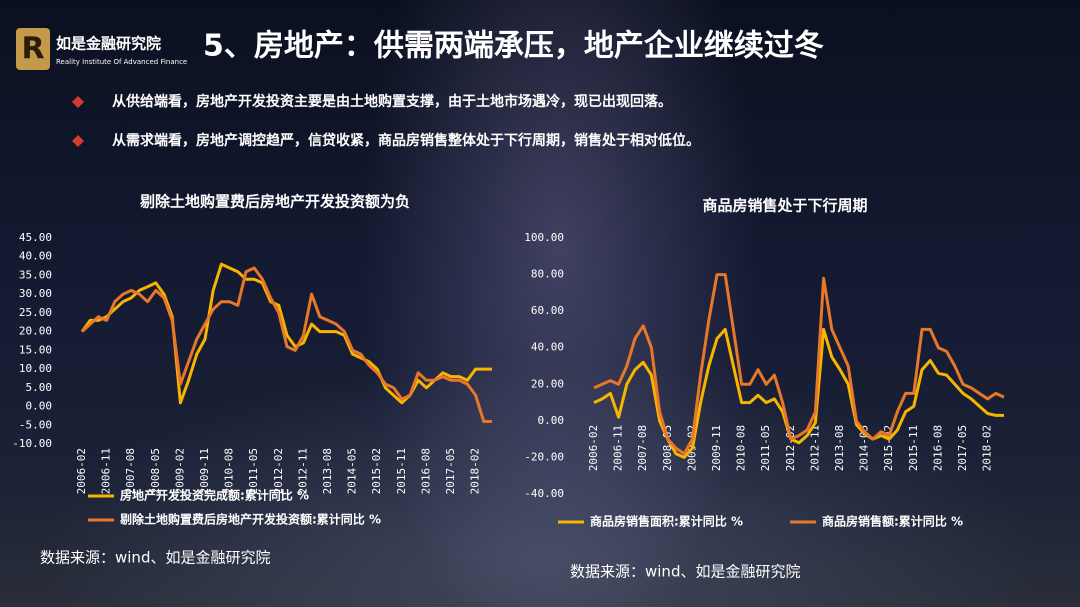 The height and width of the screenshot is (607, 1080). What do you see at coordinates (214, 495) in the screenshot?
I see `legend-label: 房地产开发投资完成额:累计同比 %` at bounding box center [214, 495].